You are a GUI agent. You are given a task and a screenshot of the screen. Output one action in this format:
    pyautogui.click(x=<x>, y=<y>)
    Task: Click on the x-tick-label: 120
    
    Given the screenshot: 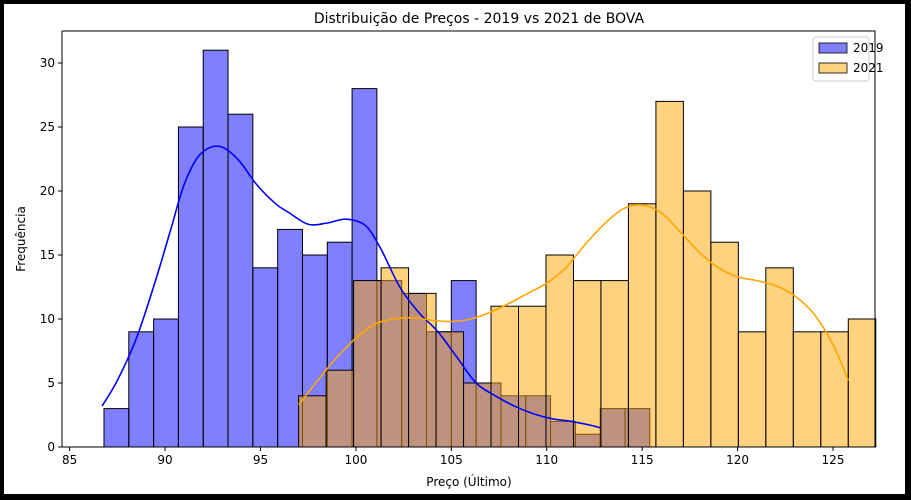 What is the action you would take?
    pyautogui.click(x=737, y=460)
    